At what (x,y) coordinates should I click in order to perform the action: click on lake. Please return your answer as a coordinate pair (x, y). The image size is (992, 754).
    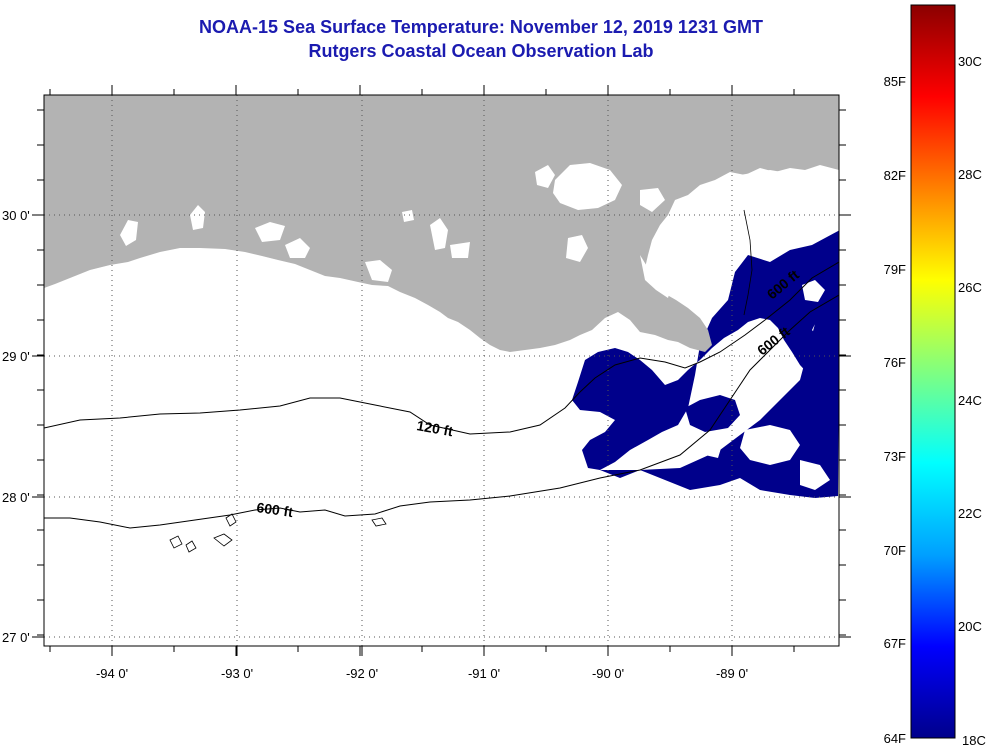
    Looking at the image, I should click on (412, 230).